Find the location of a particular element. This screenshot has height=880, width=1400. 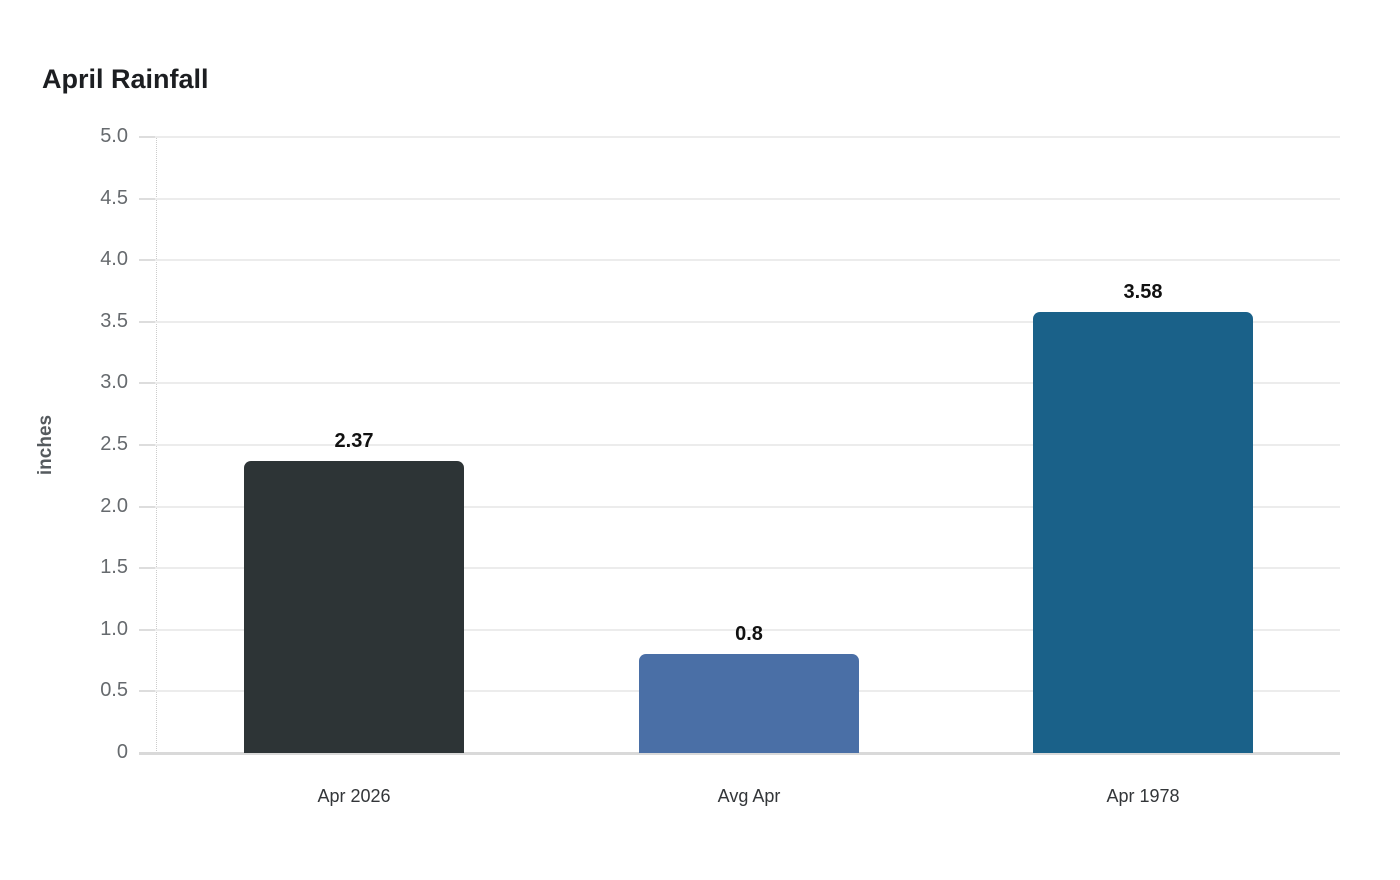

y-tick-label: 2.0 is located at coordinates (114, 506).